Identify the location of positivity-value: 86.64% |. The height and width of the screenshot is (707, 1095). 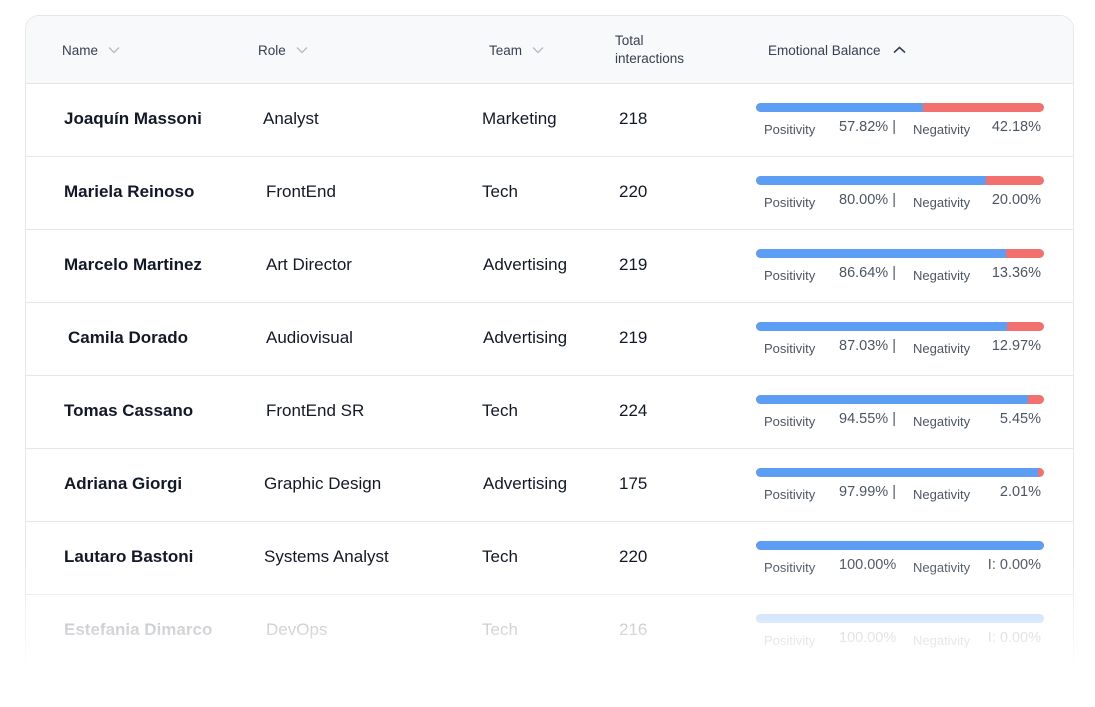
(867, 273).